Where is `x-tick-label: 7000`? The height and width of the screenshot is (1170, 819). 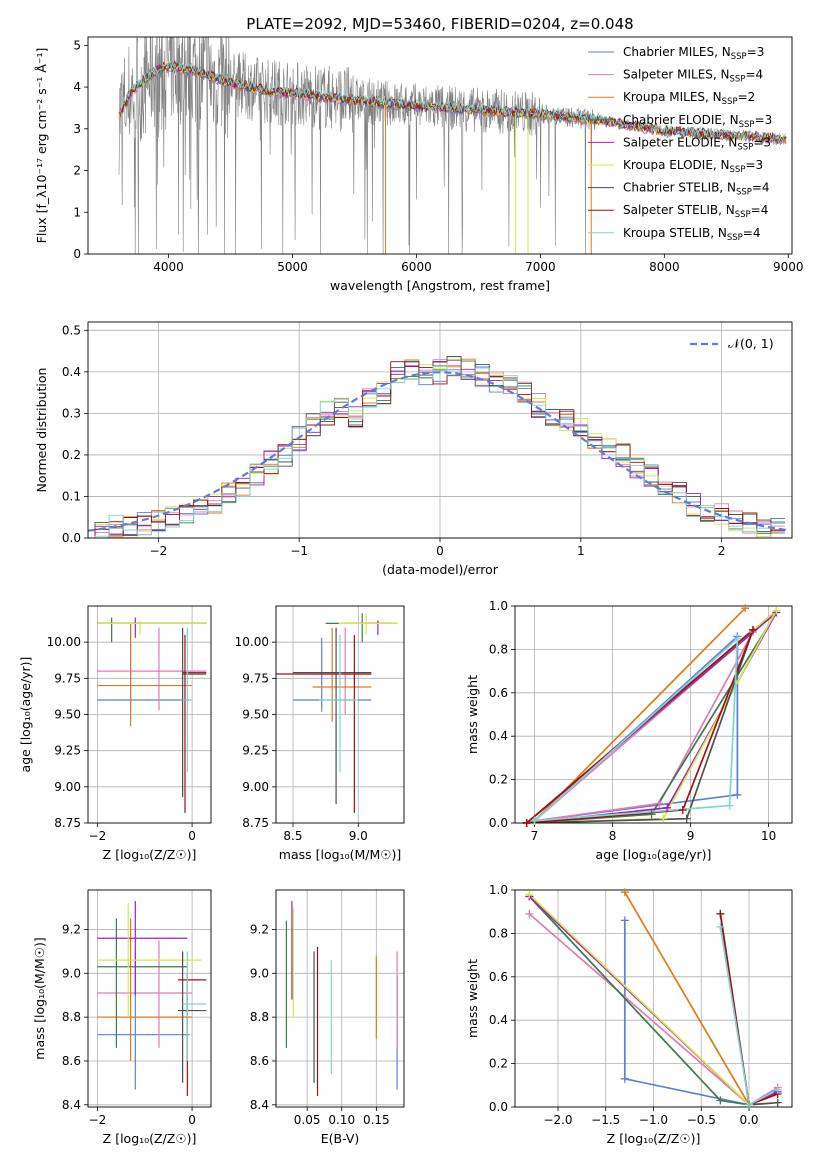
x-tick-label: 7000 is located at coordinates (540, 267).